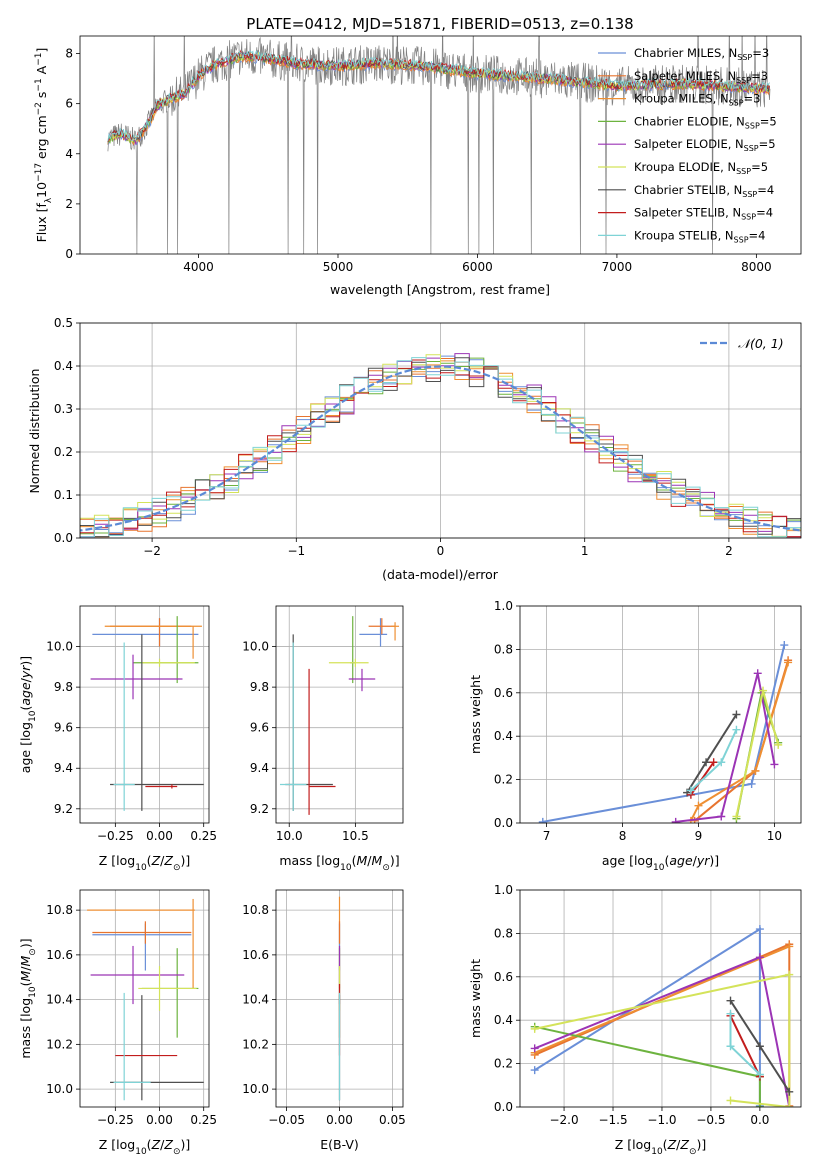 This screenshot has height=1170, width=819. I want to click on gaussian-curve, so click(440, 448).